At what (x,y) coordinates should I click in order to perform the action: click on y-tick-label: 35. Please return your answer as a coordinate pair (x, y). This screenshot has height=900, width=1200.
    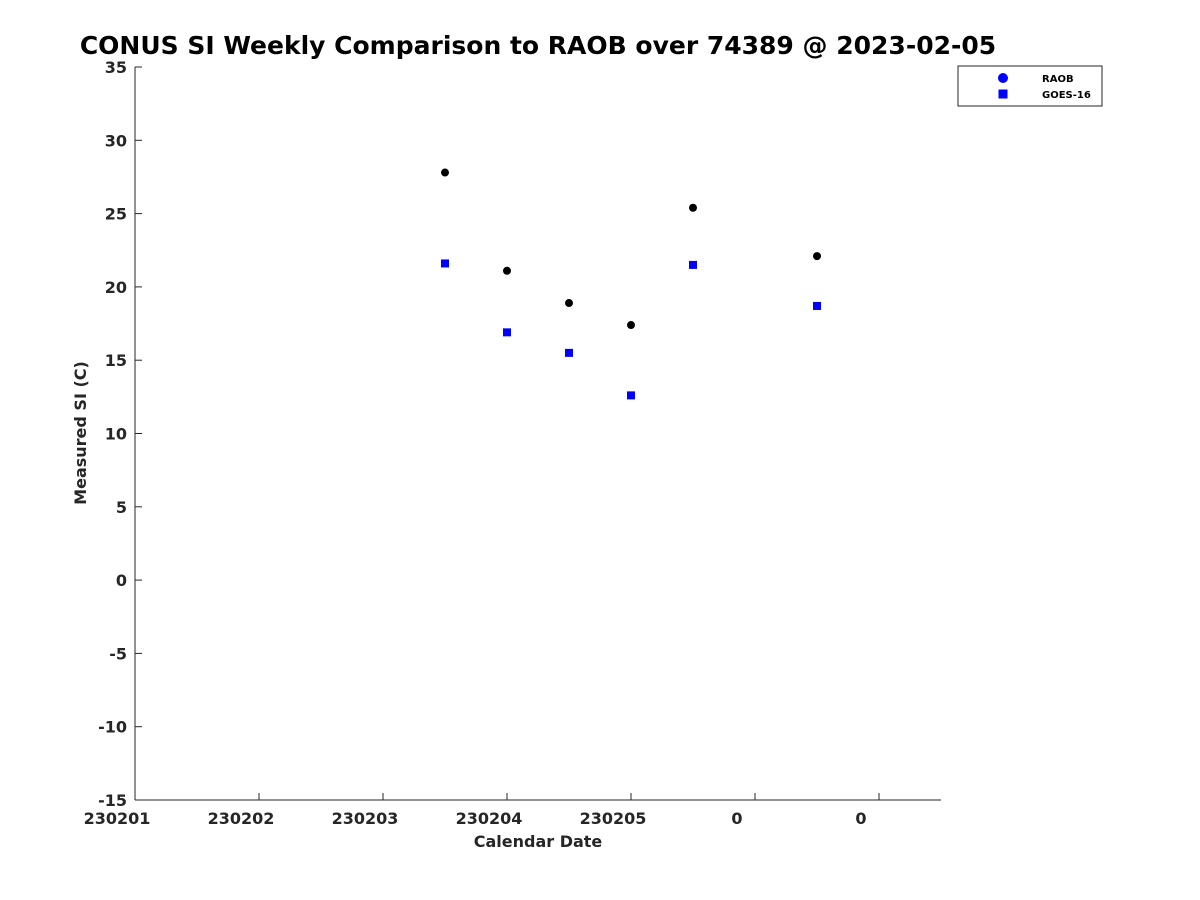
    Looking at the image, I should click on (116, 67).